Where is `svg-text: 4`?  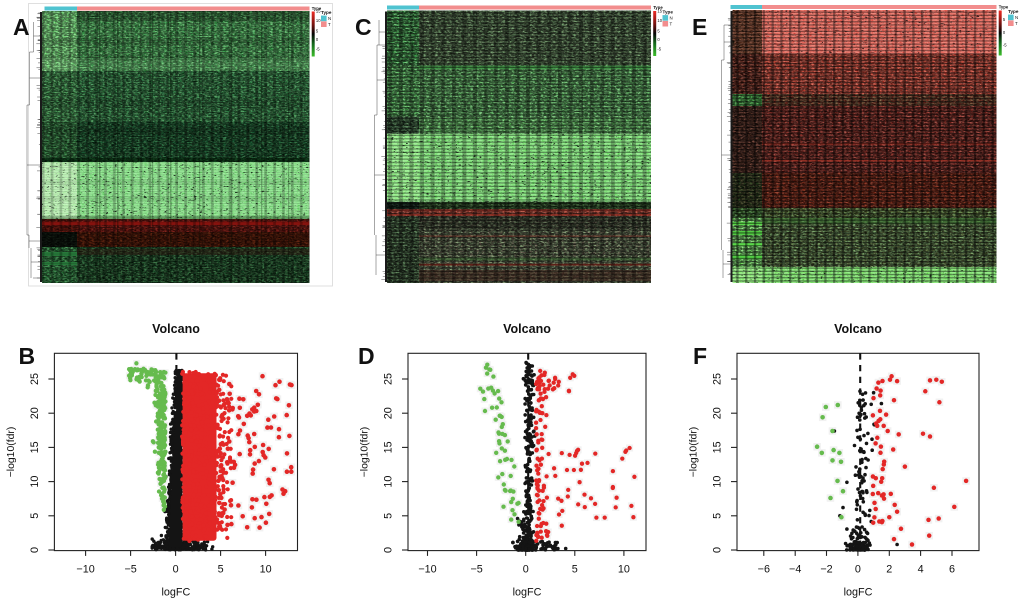 svg-text: 4 is located at coordinates (921, 569).